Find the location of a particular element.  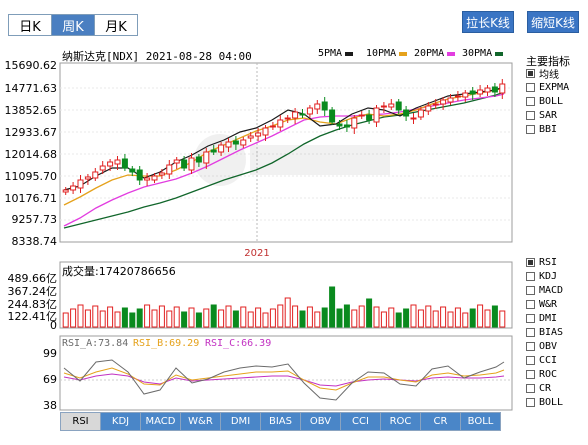

checkbox-sub-boll is located at coordinates (530, 402).